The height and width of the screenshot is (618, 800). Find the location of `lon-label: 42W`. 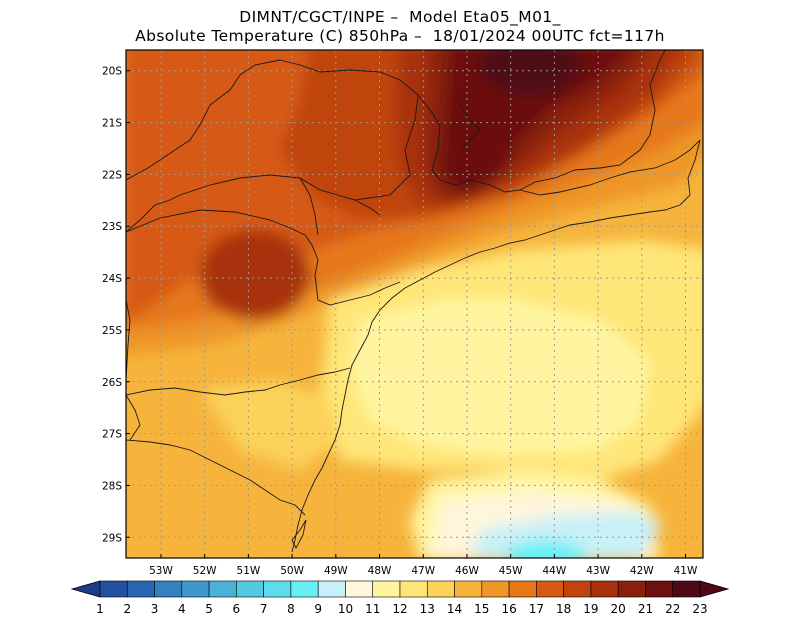

lon-label: 42W is located at coordinates (642, 571).